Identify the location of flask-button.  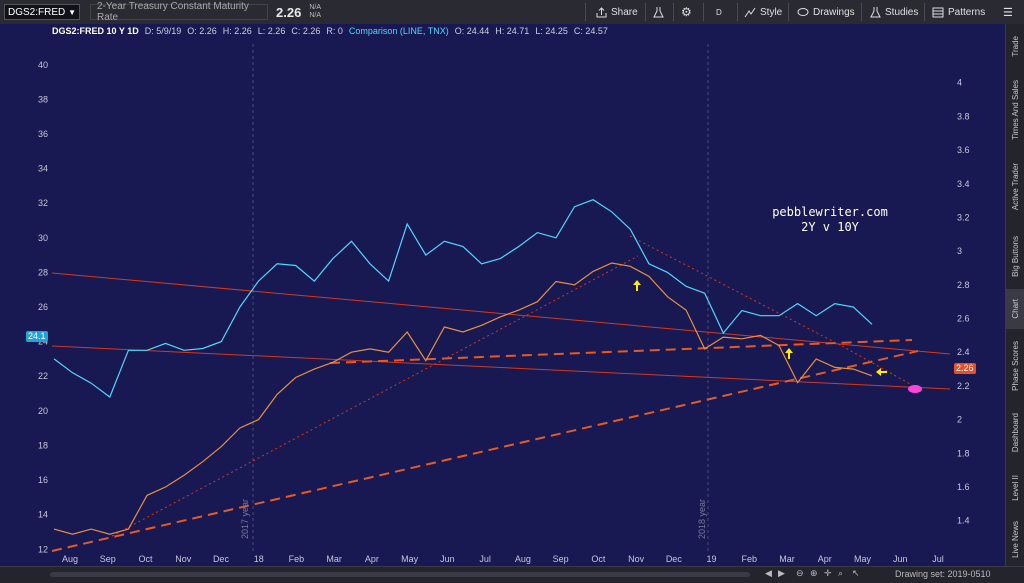
(658, 12).